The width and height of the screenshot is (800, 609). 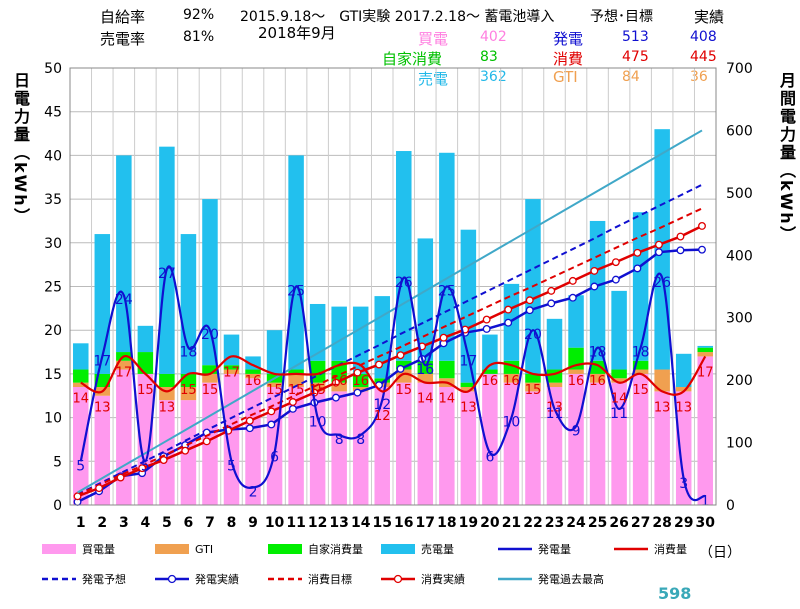 What do you see at coordinates (489, 458) in the screenshot?
I see `data-label: 6` at bounding box center [489, 458].